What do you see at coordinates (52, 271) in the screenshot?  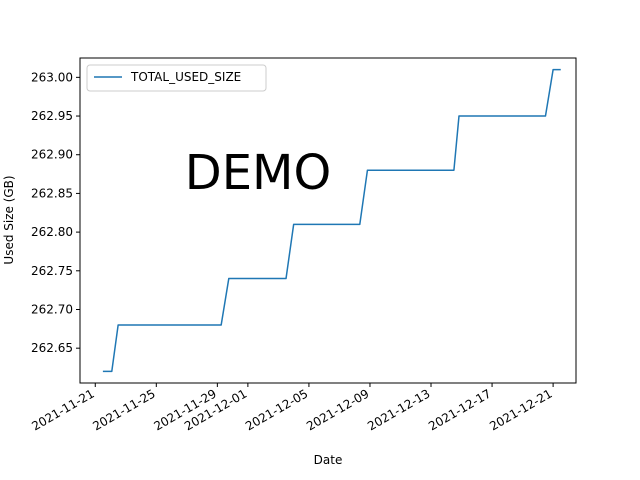 I see `y-tick-label: 262.75` at bounding box center [52, 271].